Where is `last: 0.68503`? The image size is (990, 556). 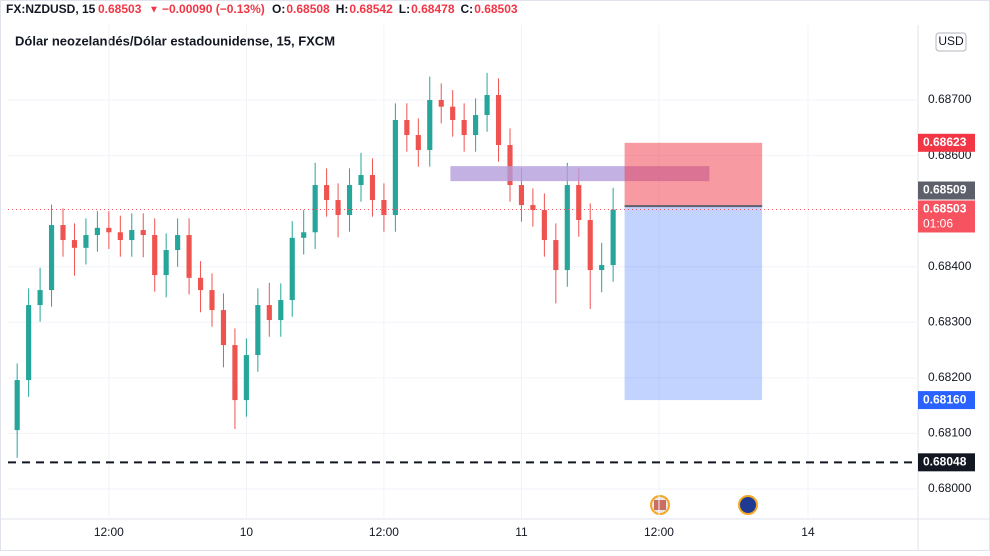
last: 0.68503 is located at coordinates (120, 9).